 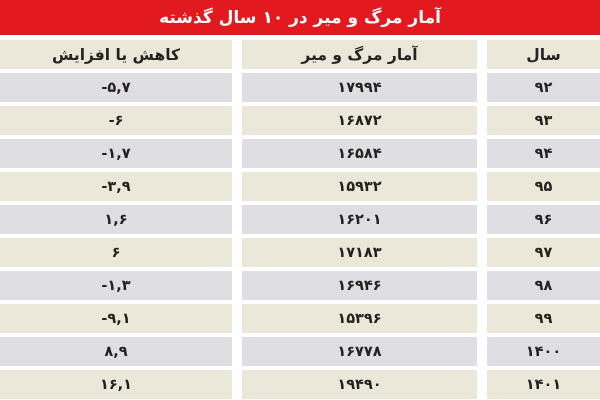 I want to click on year-cell: ۹۲, so click(x=543, y=87).